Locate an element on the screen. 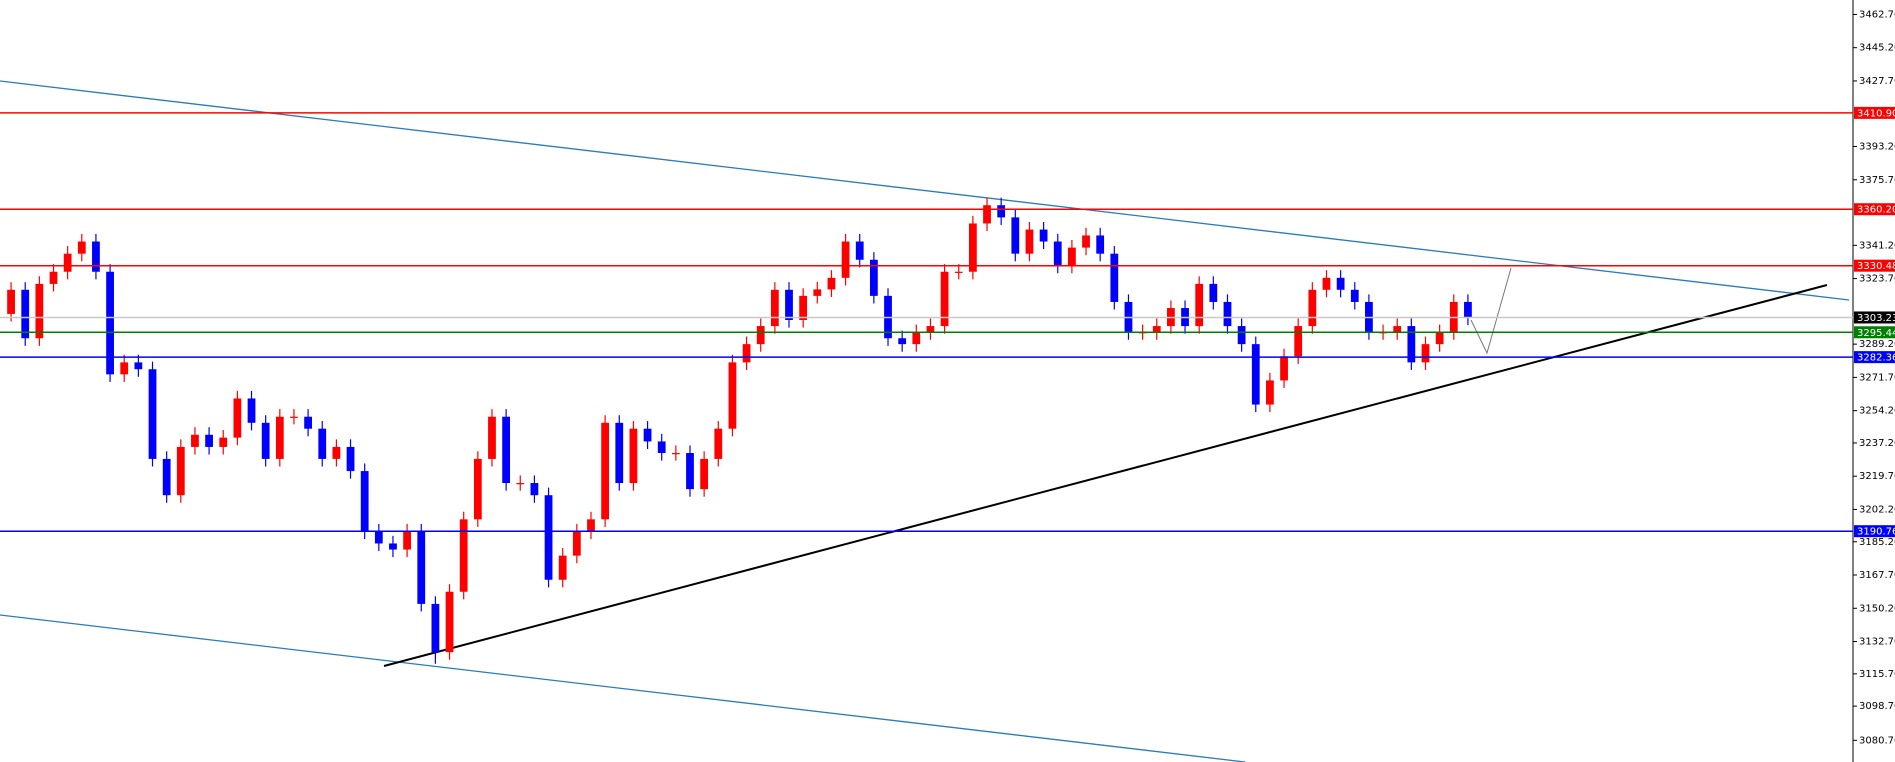 The height and width of the screenshot is (762, 1895). level-label: 3190.76 is located at coordinates (1876, 532).